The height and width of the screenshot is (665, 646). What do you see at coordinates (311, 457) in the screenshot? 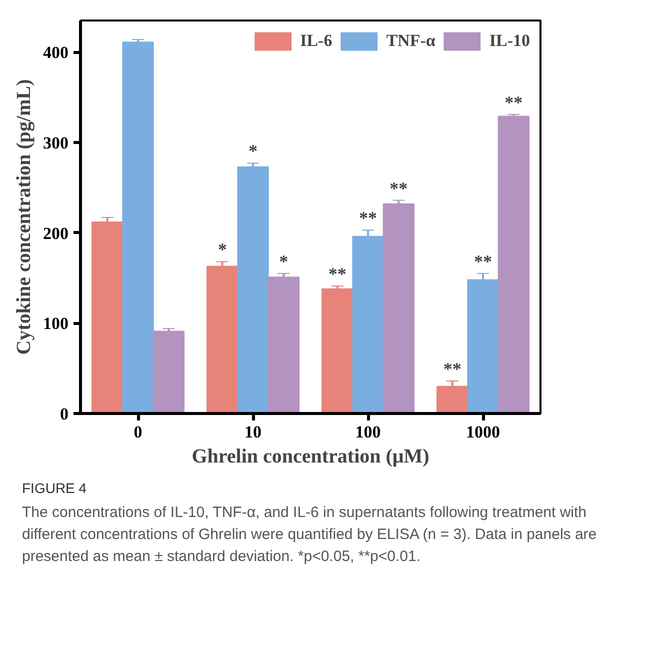
I see `x-axis-title: Ghrelin concentration (μM)` at bounding box center [311, 457].